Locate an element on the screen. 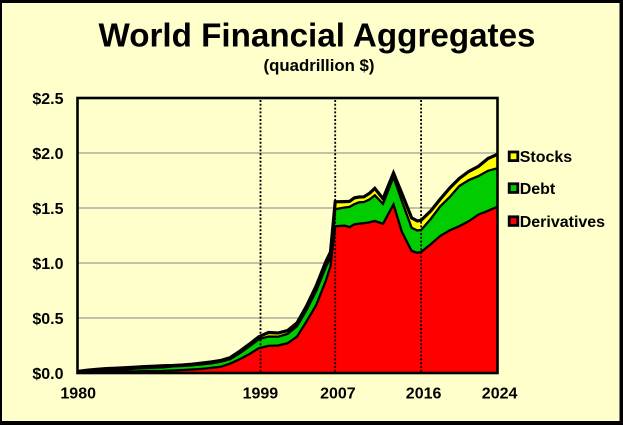  svg-text: $2.0 is located at coordinates (47, 154).